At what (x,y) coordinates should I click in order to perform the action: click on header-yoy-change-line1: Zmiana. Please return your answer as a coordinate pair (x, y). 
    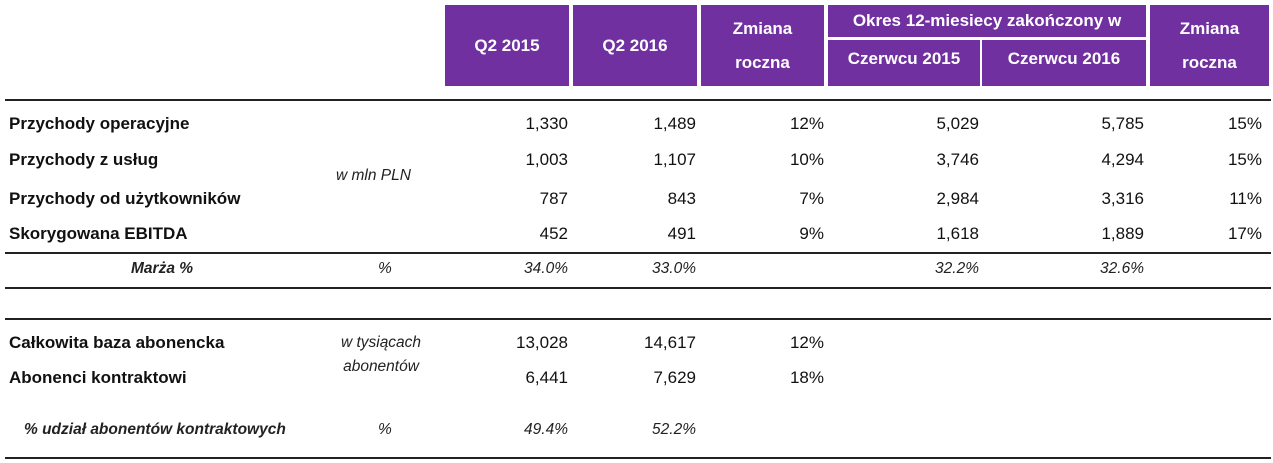
    Looking at the image, I should click on (762, 28).